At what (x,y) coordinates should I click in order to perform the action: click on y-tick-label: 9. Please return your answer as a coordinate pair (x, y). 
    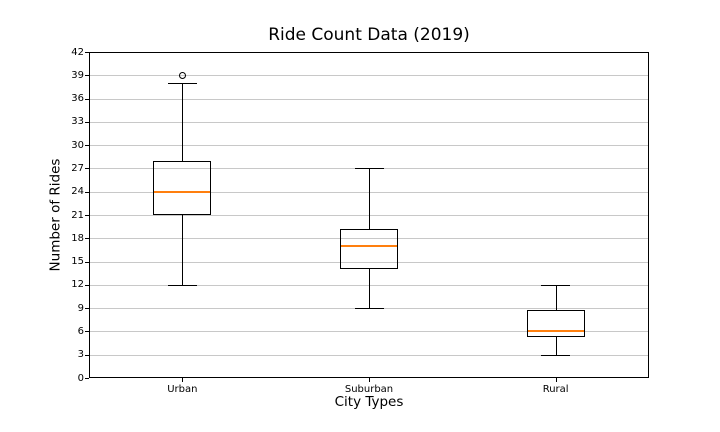
    Looking at the image, I should click on (80, 308).